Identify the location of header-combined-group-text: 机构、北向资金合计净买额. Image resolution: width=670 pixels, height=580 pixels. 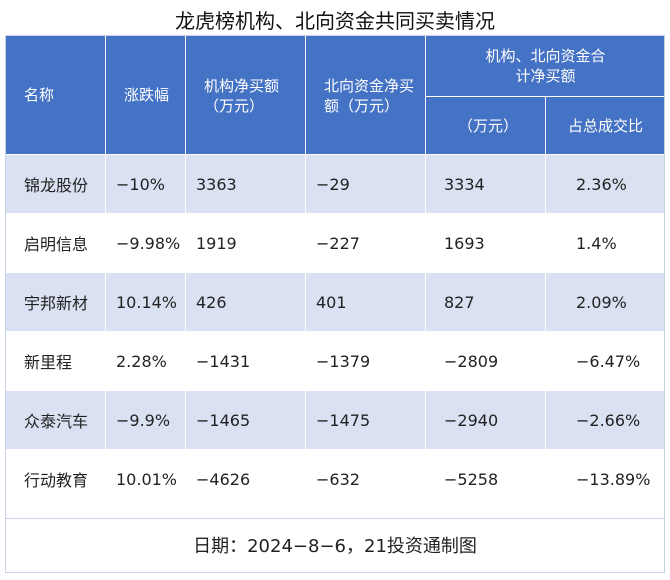
(545, 66).